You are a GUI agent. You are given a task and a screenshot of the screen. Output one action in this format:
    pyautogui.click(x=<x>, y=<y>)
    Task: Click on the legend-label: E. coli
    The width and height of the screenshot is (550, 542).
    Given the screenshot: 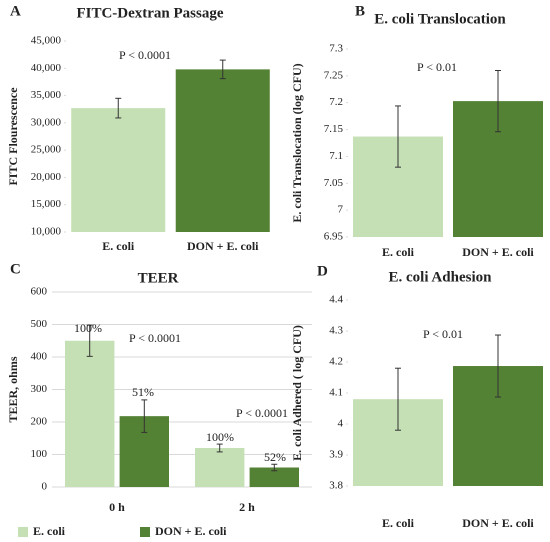 What is the action you would take?
    pyautogui.click(x=49, y=531)
    